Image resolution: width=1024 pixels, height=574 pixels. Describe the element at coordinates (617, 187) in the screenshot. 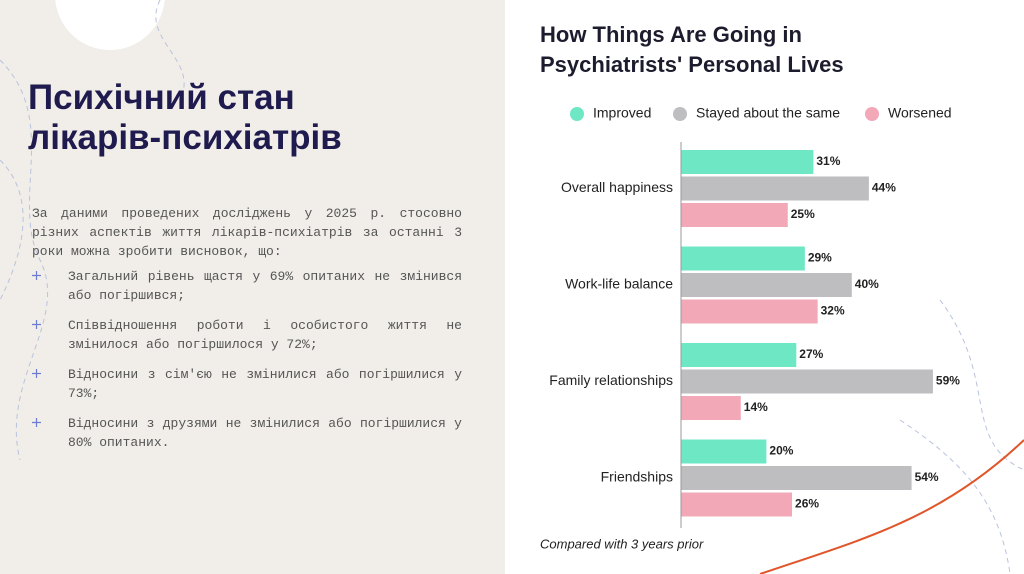

I see `category-label: Overall happiness` at that location.